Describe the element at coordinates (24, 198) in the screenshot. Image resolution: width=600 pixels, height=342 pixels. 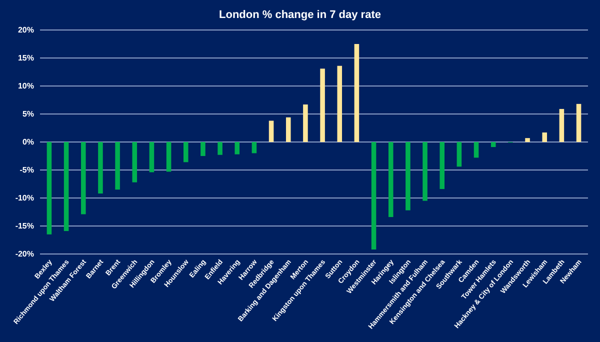
I see `y-tick-label: -10%` at that location.